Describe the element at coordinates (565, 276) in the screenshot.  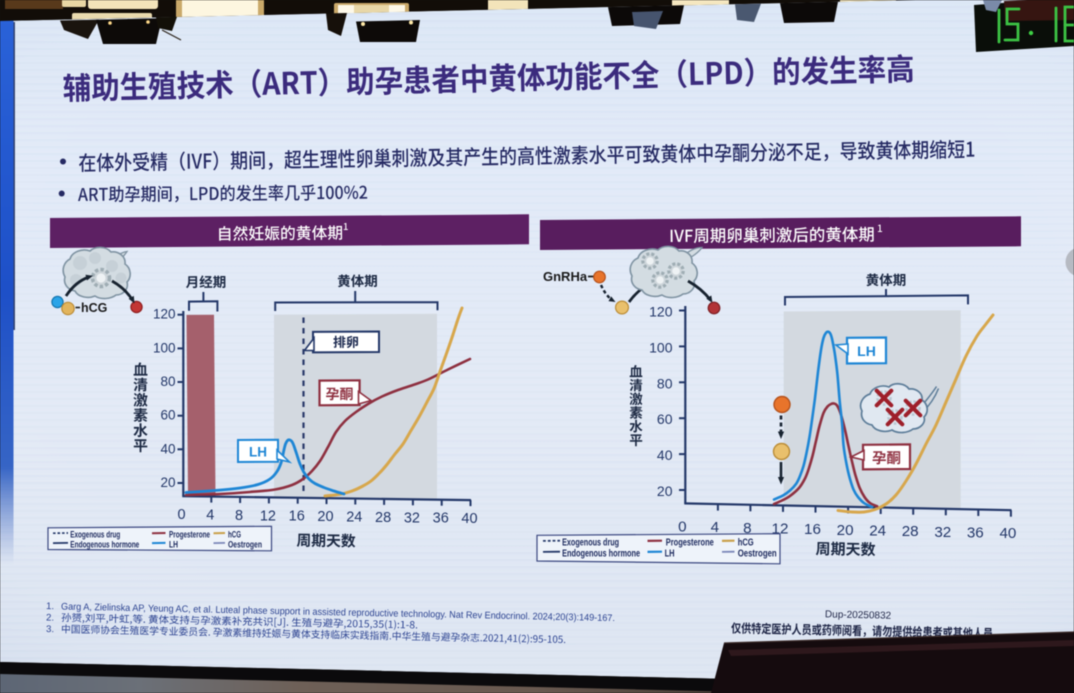
I see `svg-text: GnRHa` at that location.